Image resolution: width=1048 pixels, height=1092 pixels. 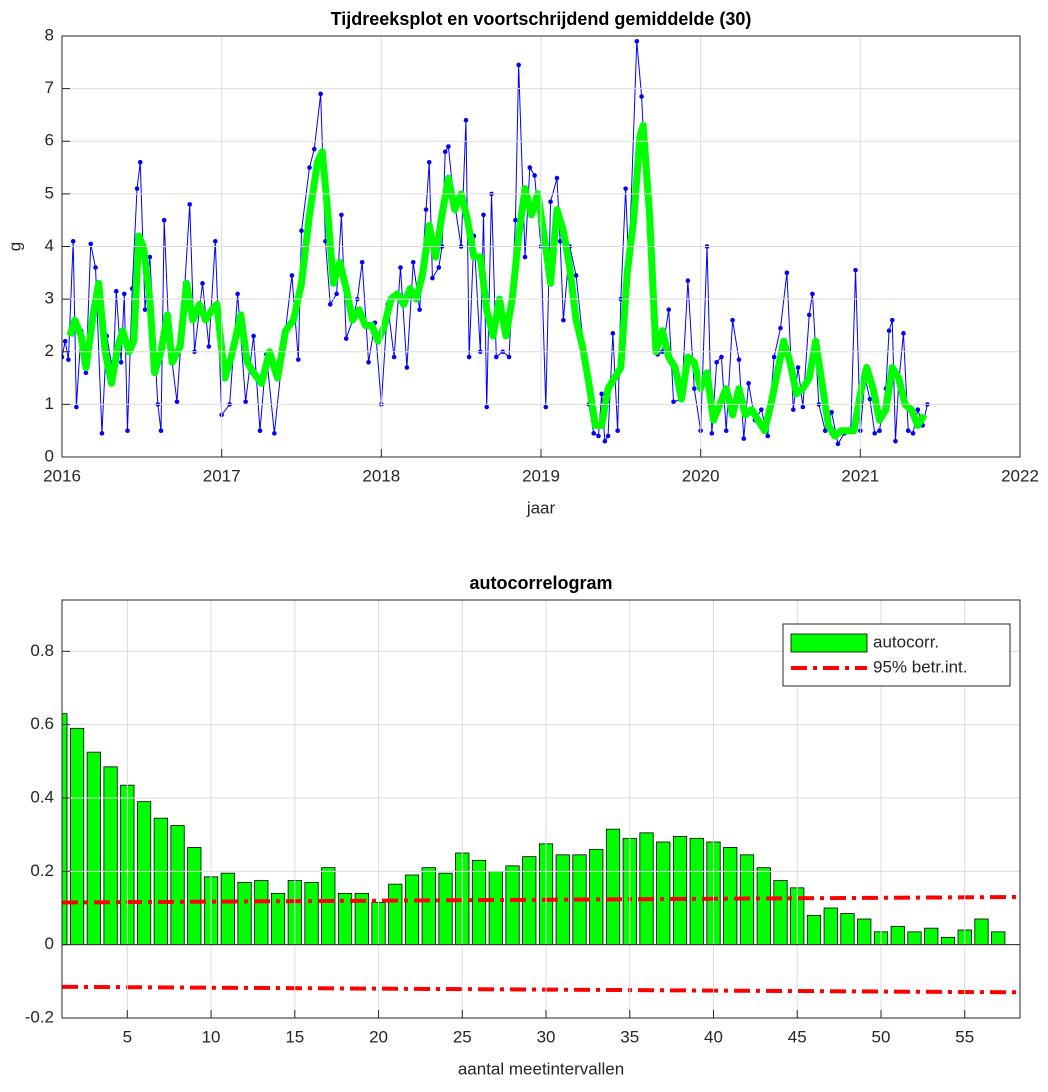 What do you see at coordinates (881, 1036) in the screenshot?
I see `x-tick-label: 50` at bounding box center [881, 1036].